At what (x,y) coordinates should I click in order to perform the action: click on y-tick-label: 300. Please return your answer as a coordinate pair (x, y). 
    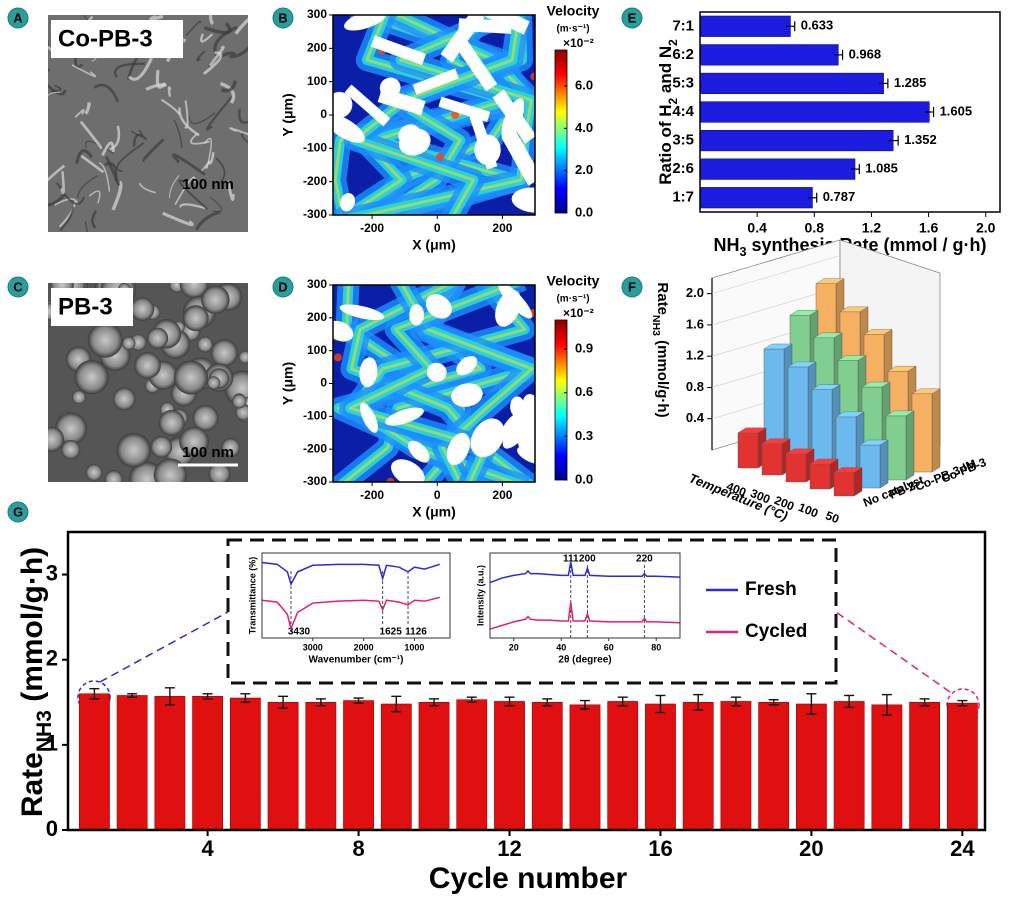
    Looking at the image, I should click on (317, 284).